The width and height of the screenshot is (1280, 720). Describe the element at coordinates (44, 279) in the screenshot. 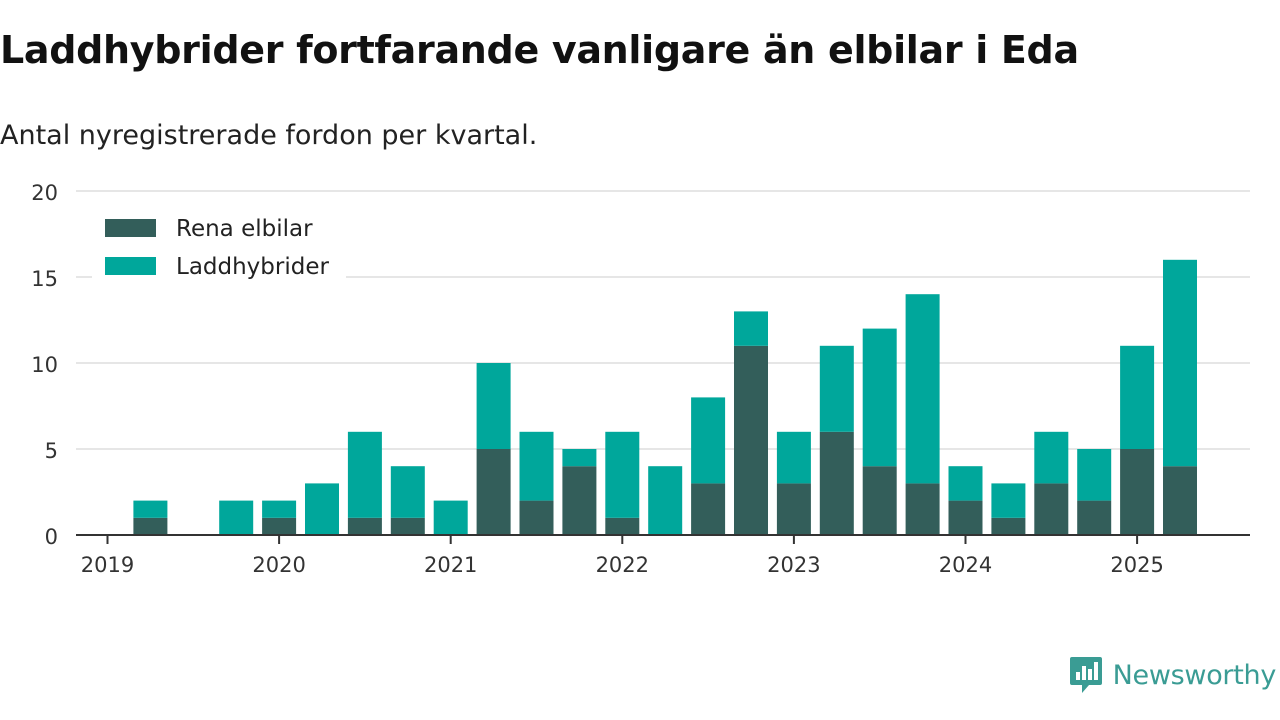

I see `y-tick-label: 15` at that location.